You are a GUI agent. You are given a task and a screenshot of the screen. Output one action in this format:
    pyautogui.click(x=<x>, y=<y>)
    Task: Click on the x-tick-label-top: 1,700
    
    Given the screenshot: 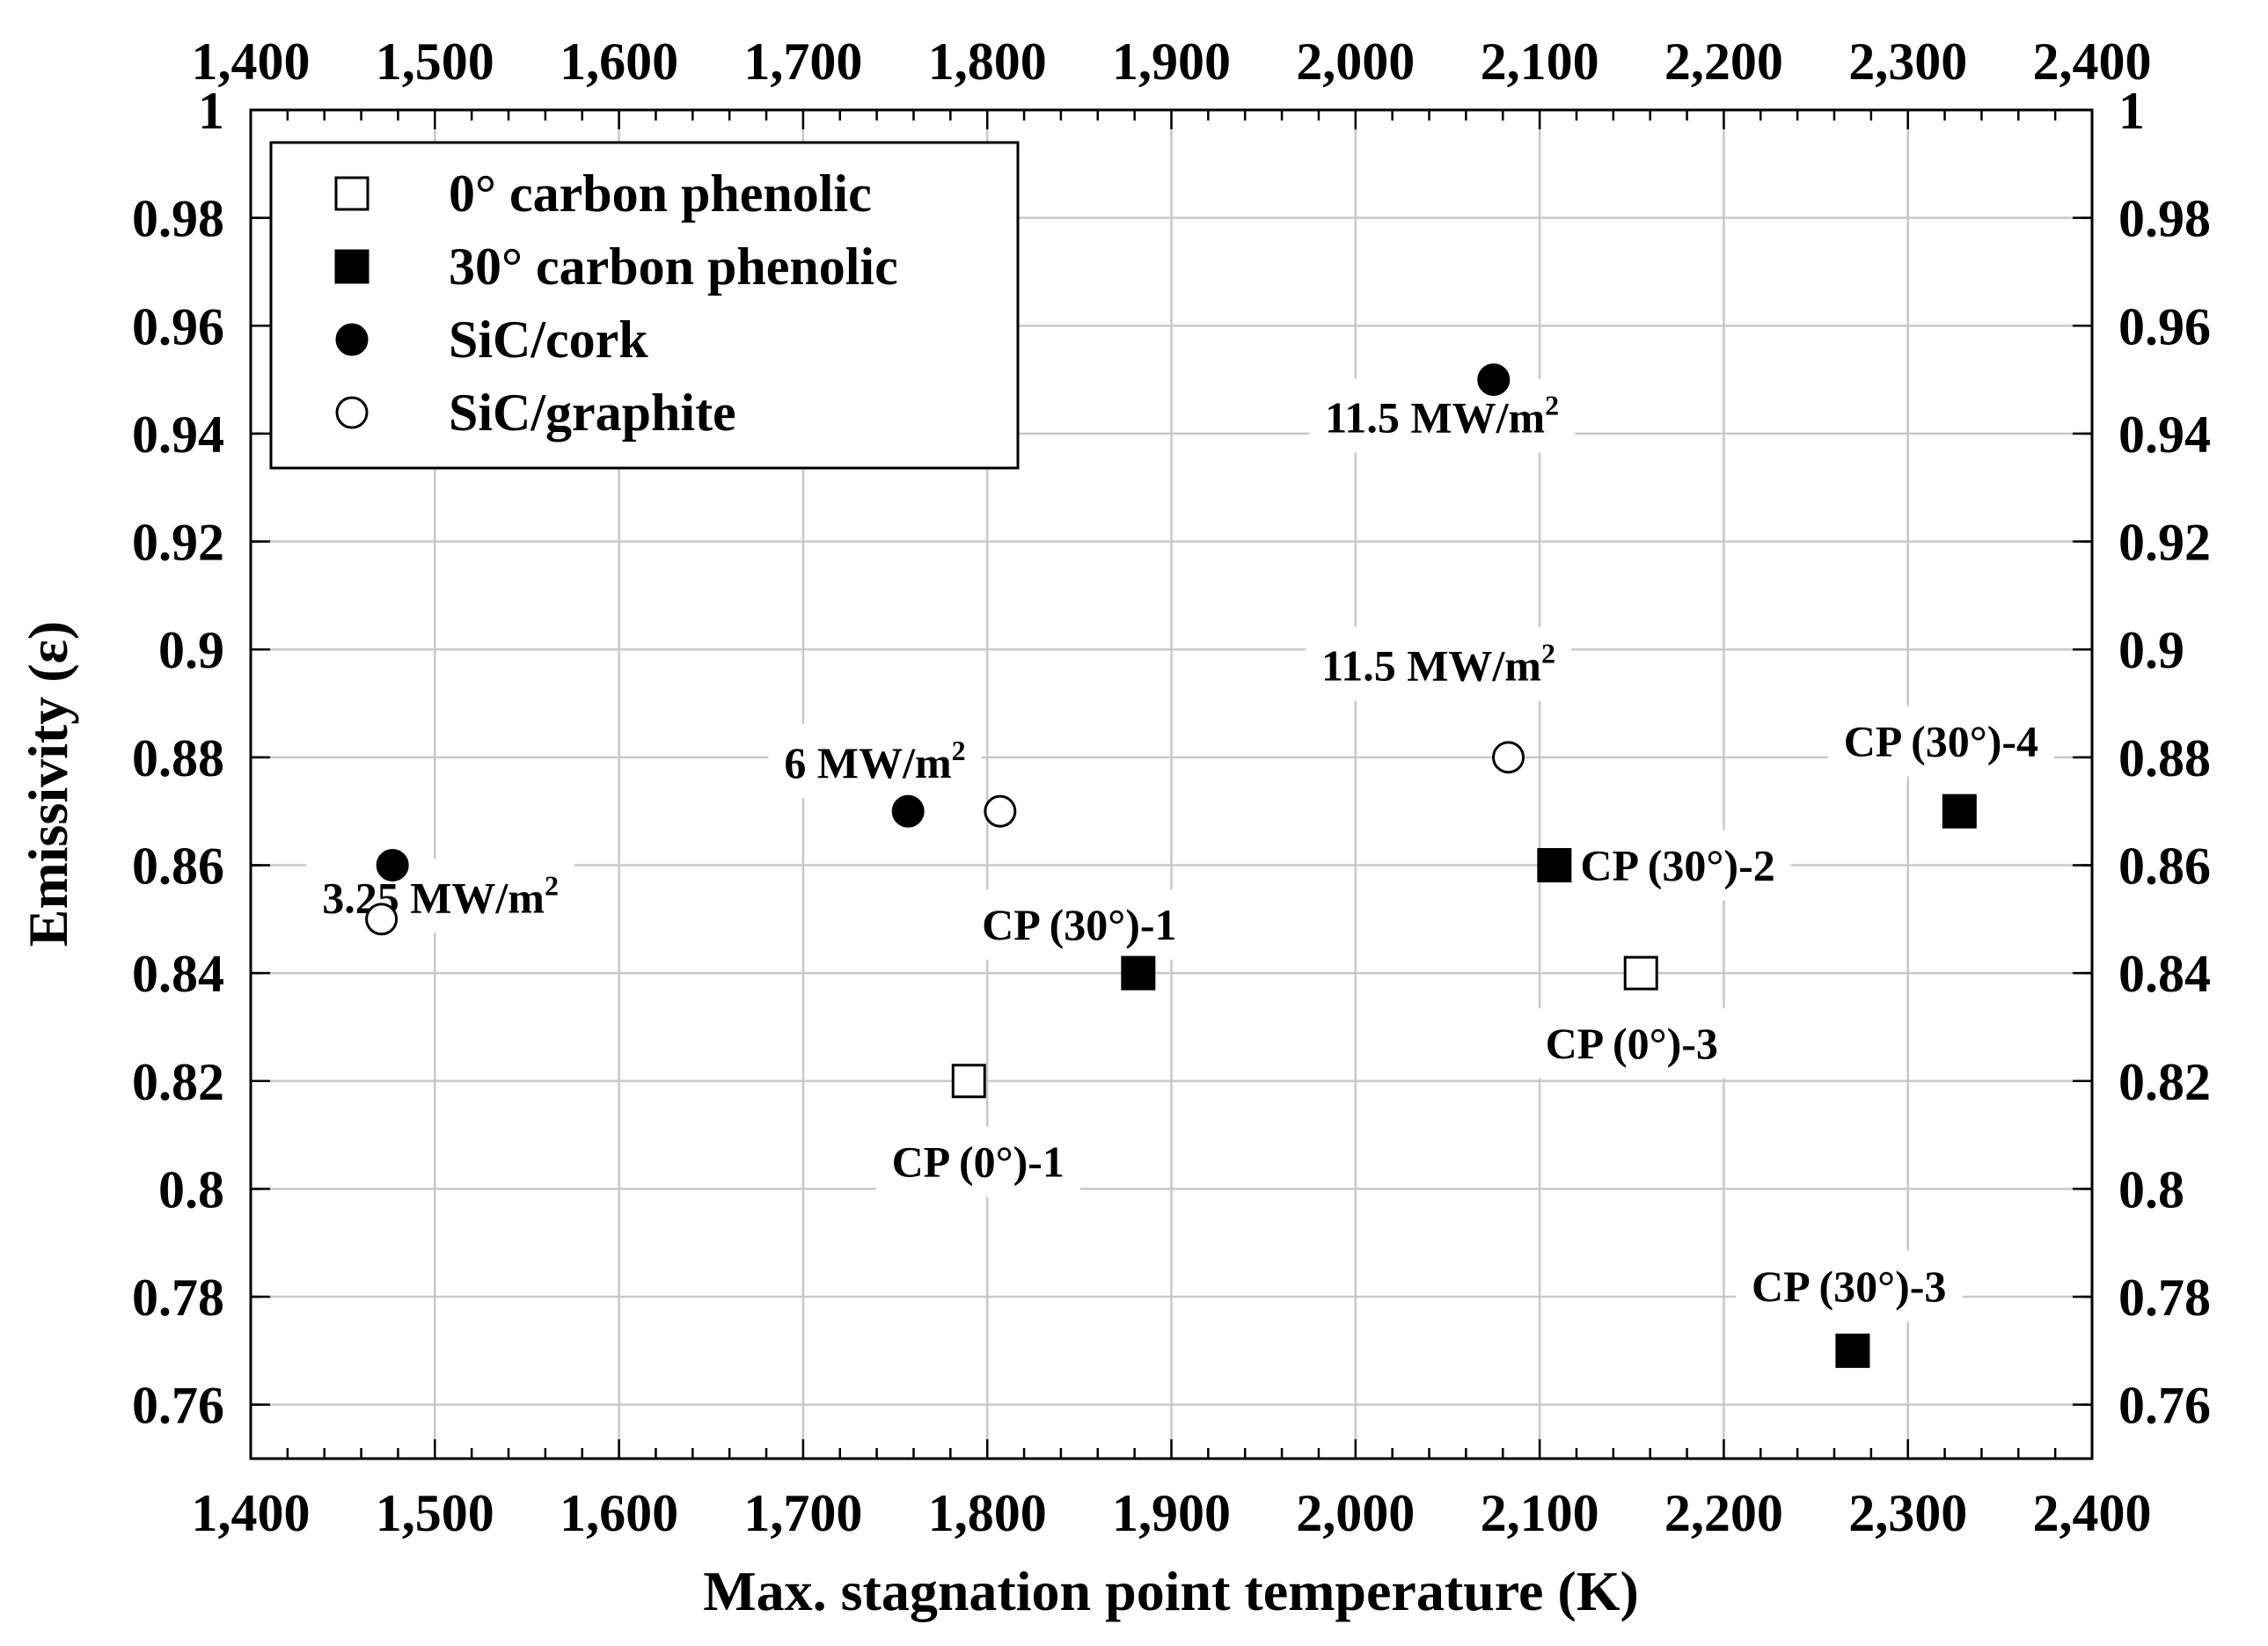 What is the action you would take?
    pyautogui.click(x=802, y=62)
    